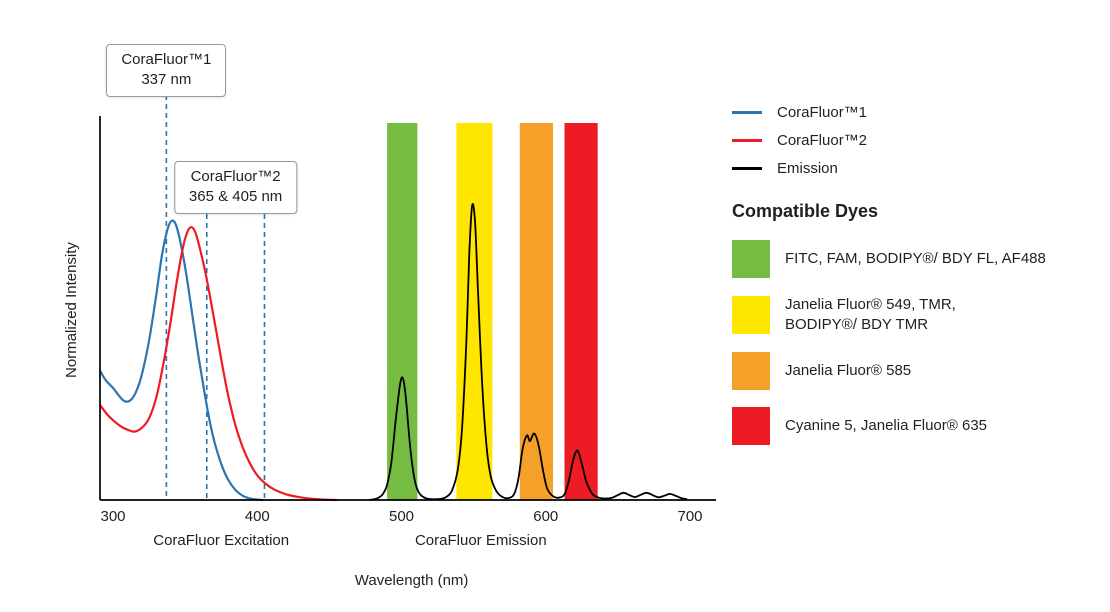 Image resolution: width=1110 pixels, height=612 pixels. I want to click on callout-corafluor1-value: 337 nm, so click(166, 80).